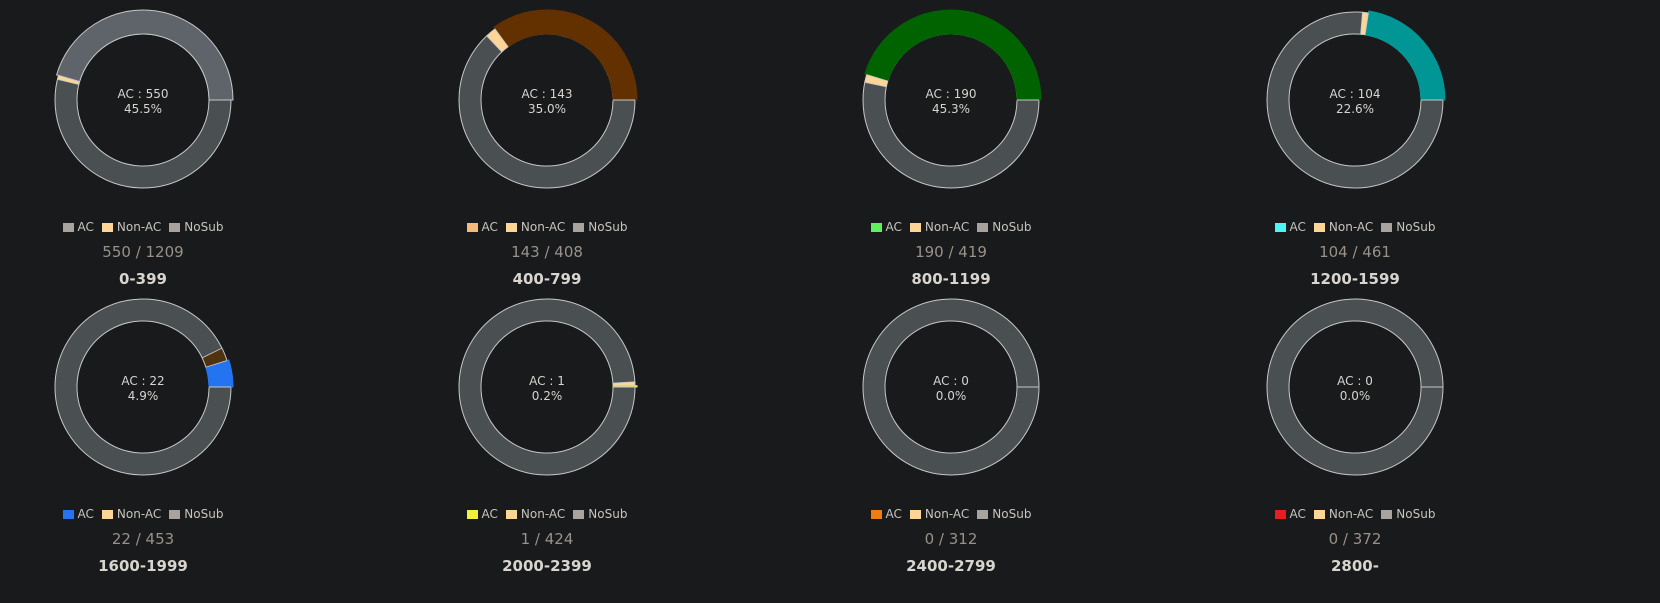  What do you see at coordinates (143, 252) in the screenshot?
I see `solved-ratio: 550 / 1209` at bounding box center [143, 252].